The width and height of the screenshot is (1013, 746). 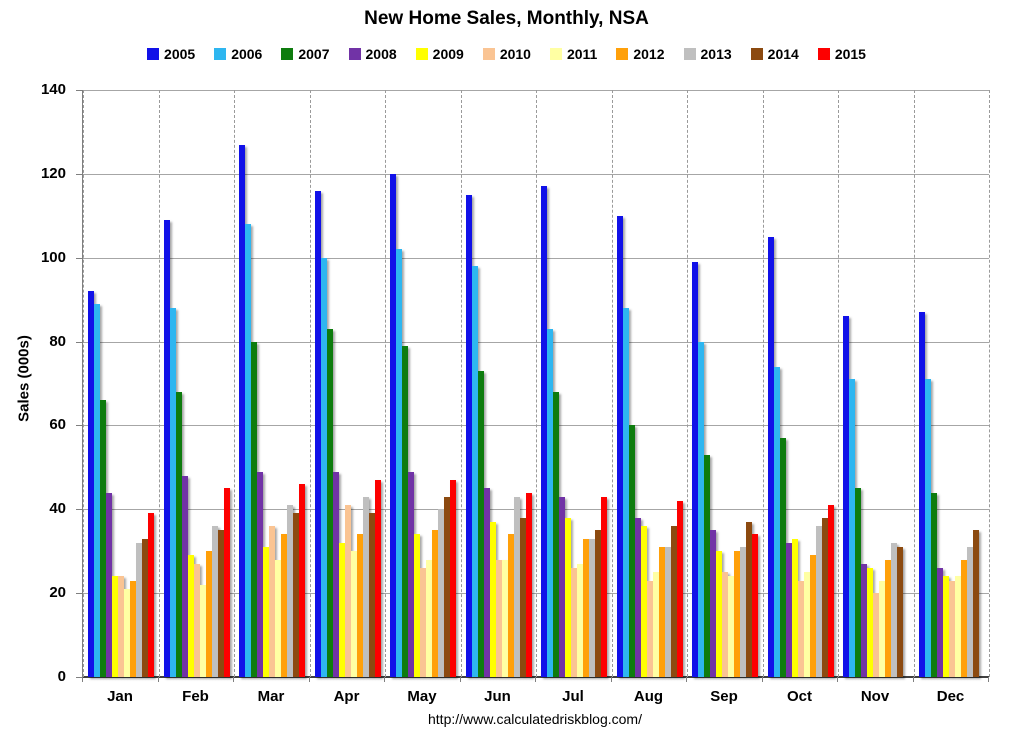 What do you see at coordinates (528, 584) in the screenshot?
I see `bar-2015-jun` at bounding box center [528, 584].